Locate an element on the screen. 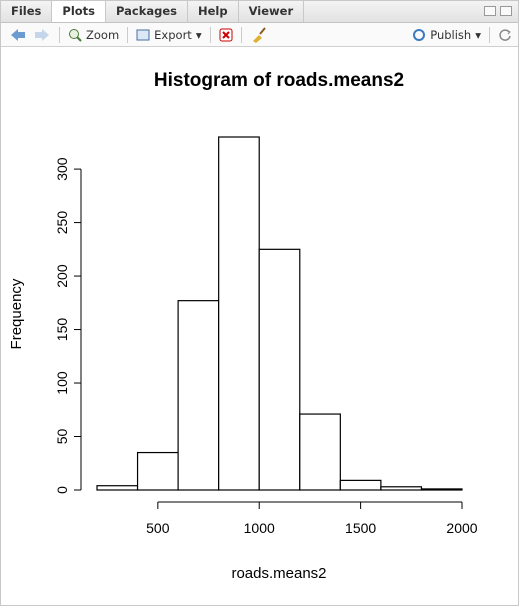  x-tick-label: 1500 is located at coordinates (360, 528).